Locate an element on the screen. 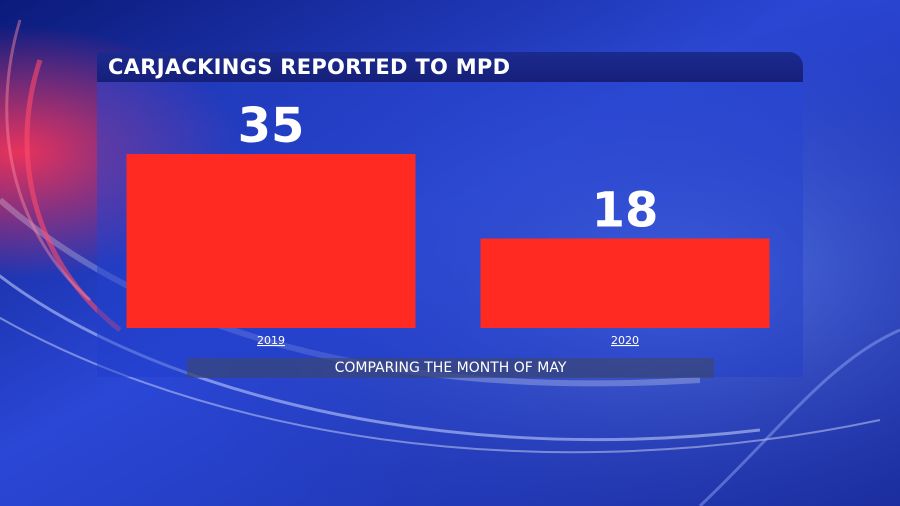 Image resolution: width=900 pixels, height=506 pixels. category-label-2019: 2019 is located at coordinates (271, 340).